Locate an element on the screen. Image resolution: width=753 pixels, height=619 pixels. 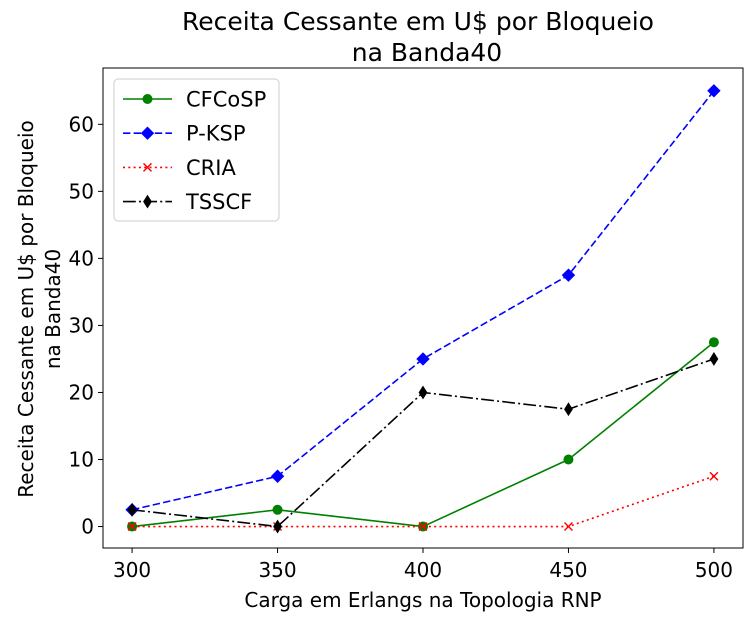
x-tick-label: 500 is located at coordinates (714, 570).